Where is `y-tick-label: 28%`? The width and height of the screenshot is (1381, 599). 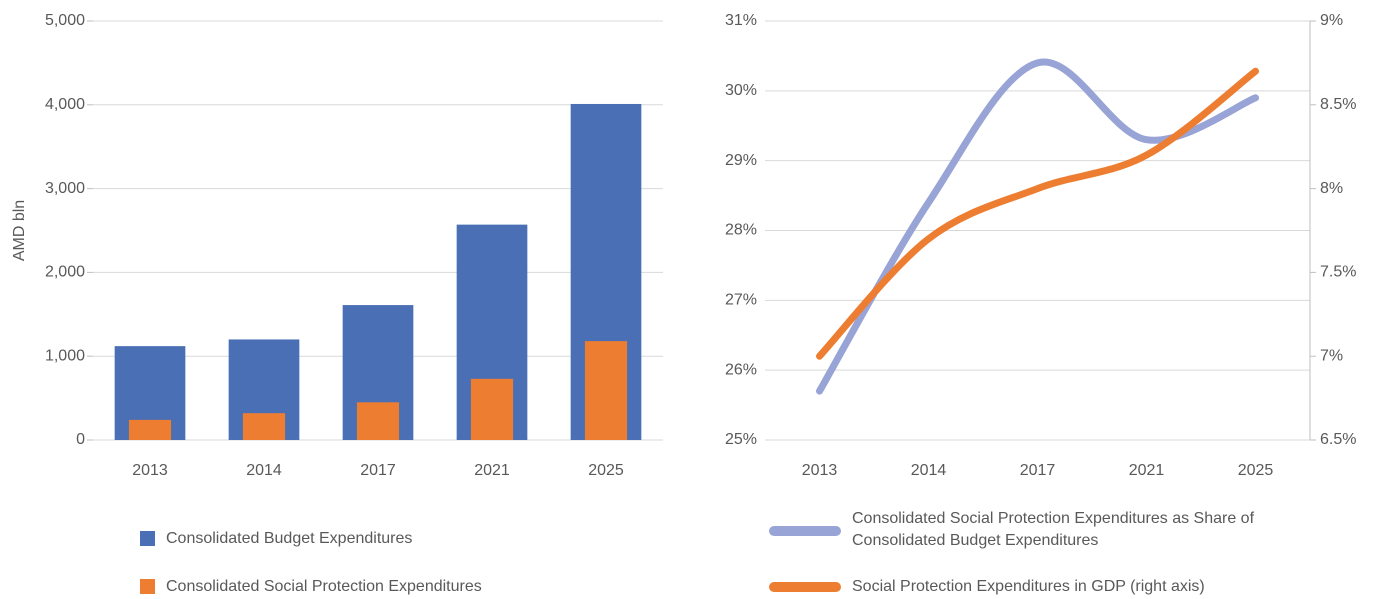 y-tick-label: 28% is located at coordinates (741, 230).